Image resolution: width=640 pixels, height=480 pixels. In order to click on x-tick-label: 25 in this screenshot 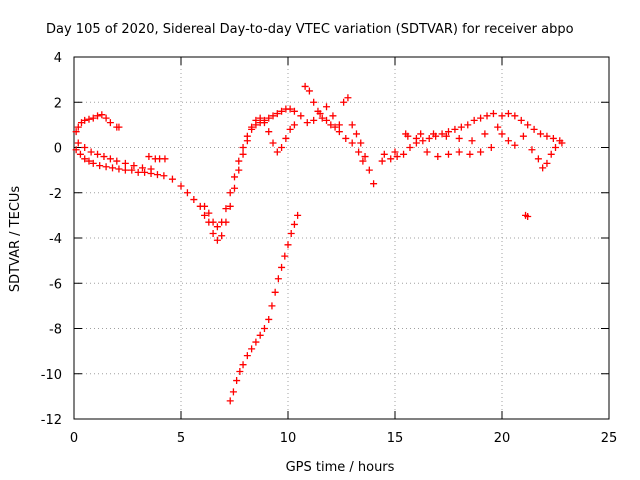, I will do `click(609, 438)`.